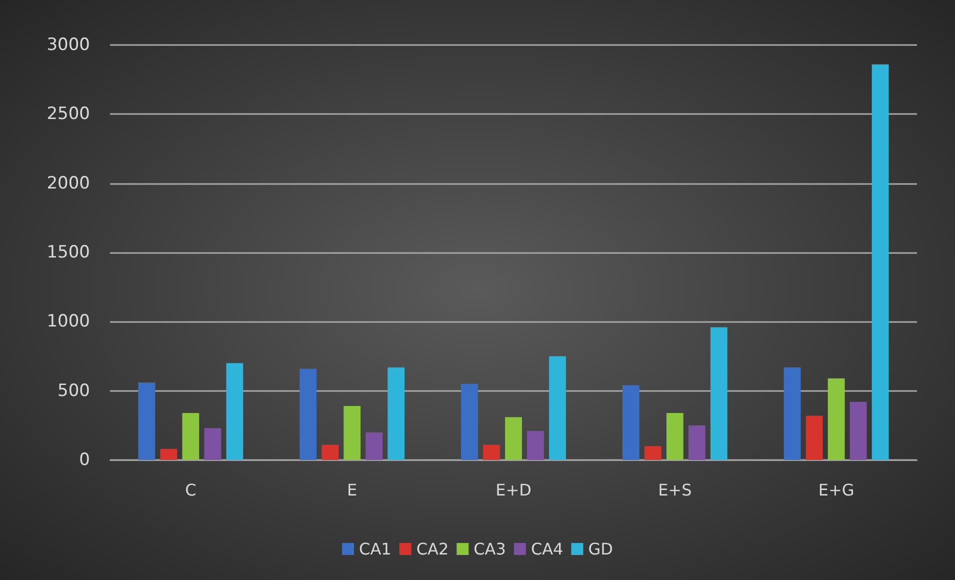  What do you see at coordinates (68, 114) in the screenshot?
I see `y-tick-label: 2500` at bounding box center [68, 114].